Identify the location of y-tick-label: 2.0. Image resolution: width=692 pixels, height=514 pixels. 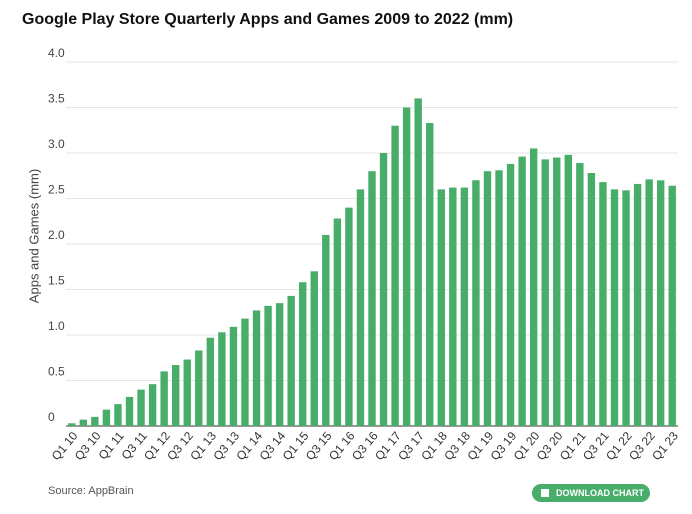
(56, 235).